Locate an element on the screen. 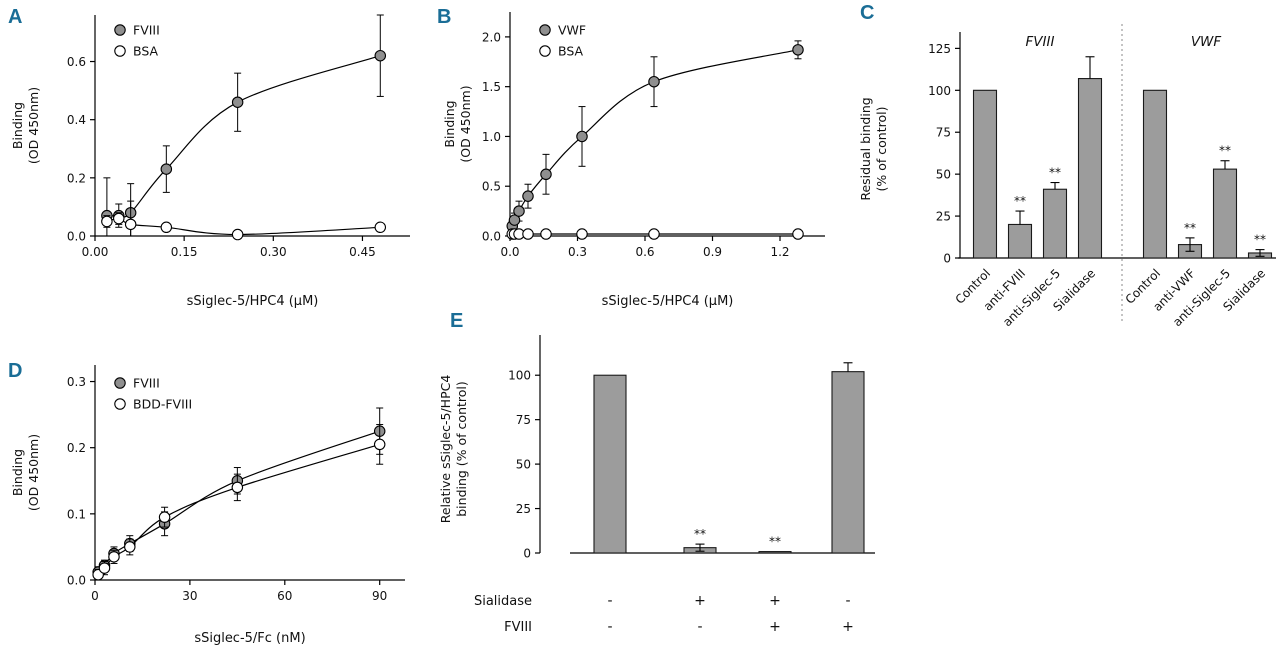 The image size is (1280, 651). legend: FVIII BSA is located at coordinates (137, 41).